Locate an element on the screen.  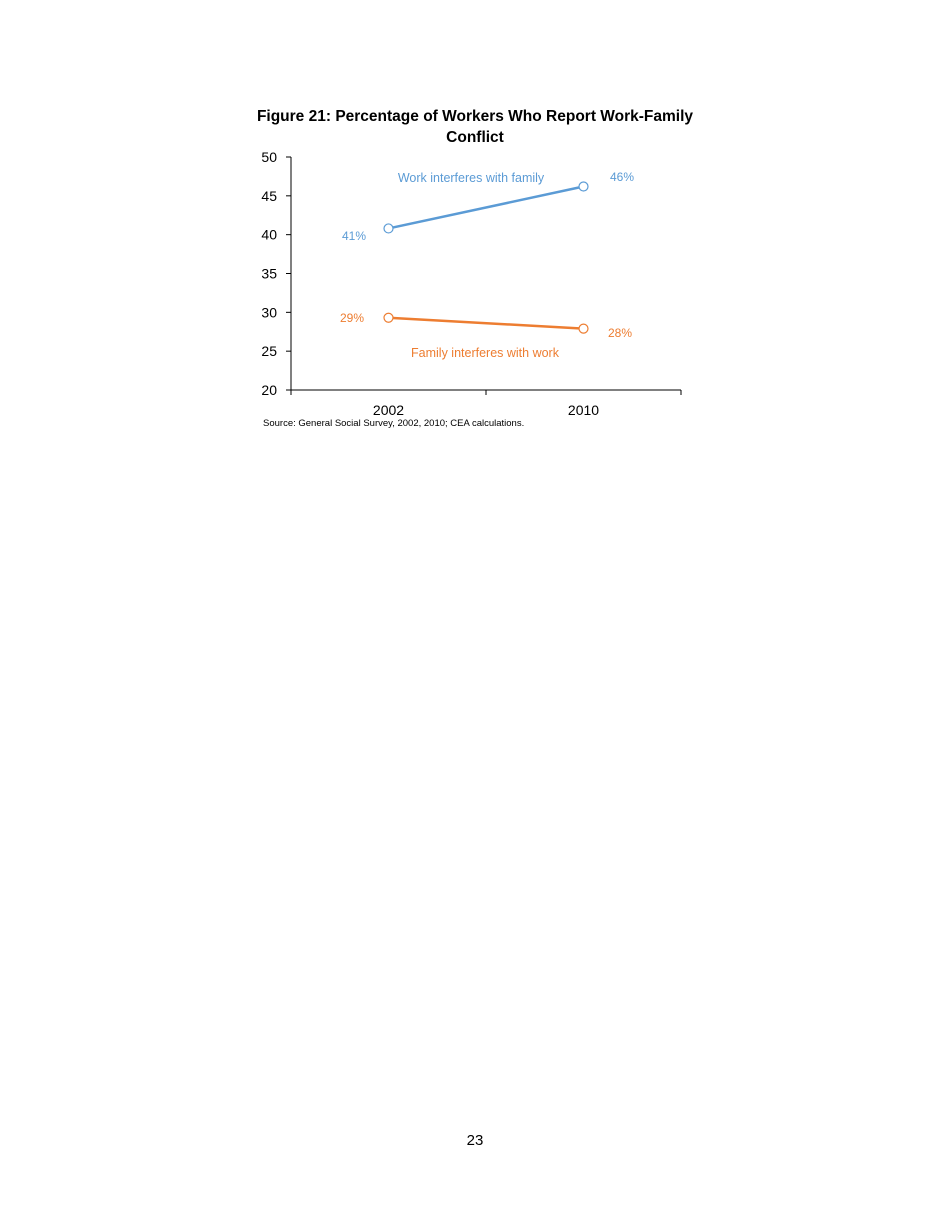
data-label: 41% is located at coordinates (354, 236).